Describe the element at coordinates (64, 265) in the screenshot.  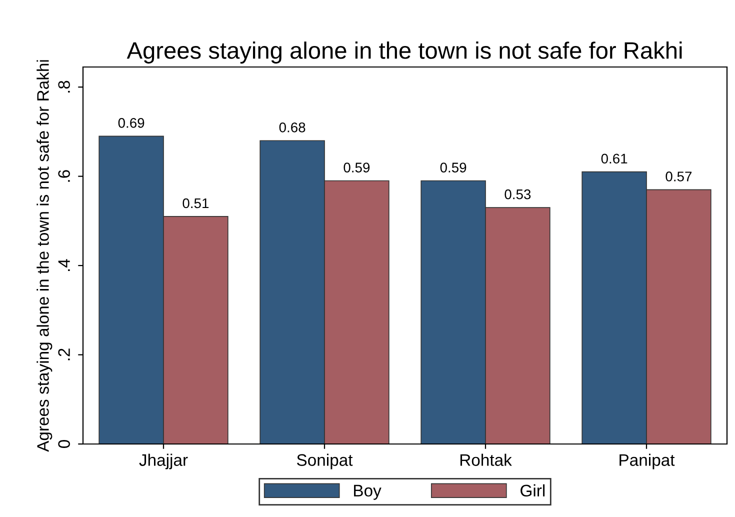
I see `y-tick-label: .4` at that location.